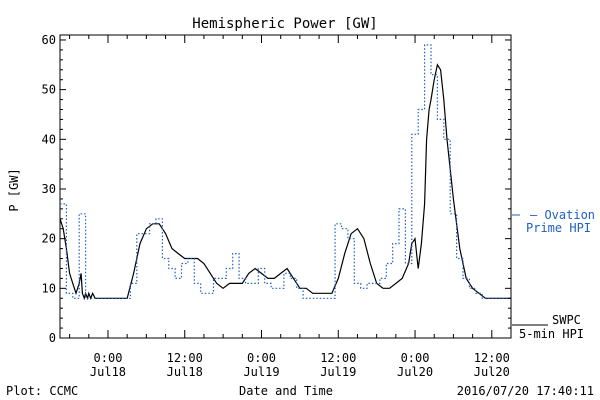  What do you see at coordinates (49, 139) in the screenshot?
I see `y-tick-label-4: 40` at bounding box center [49, 139].